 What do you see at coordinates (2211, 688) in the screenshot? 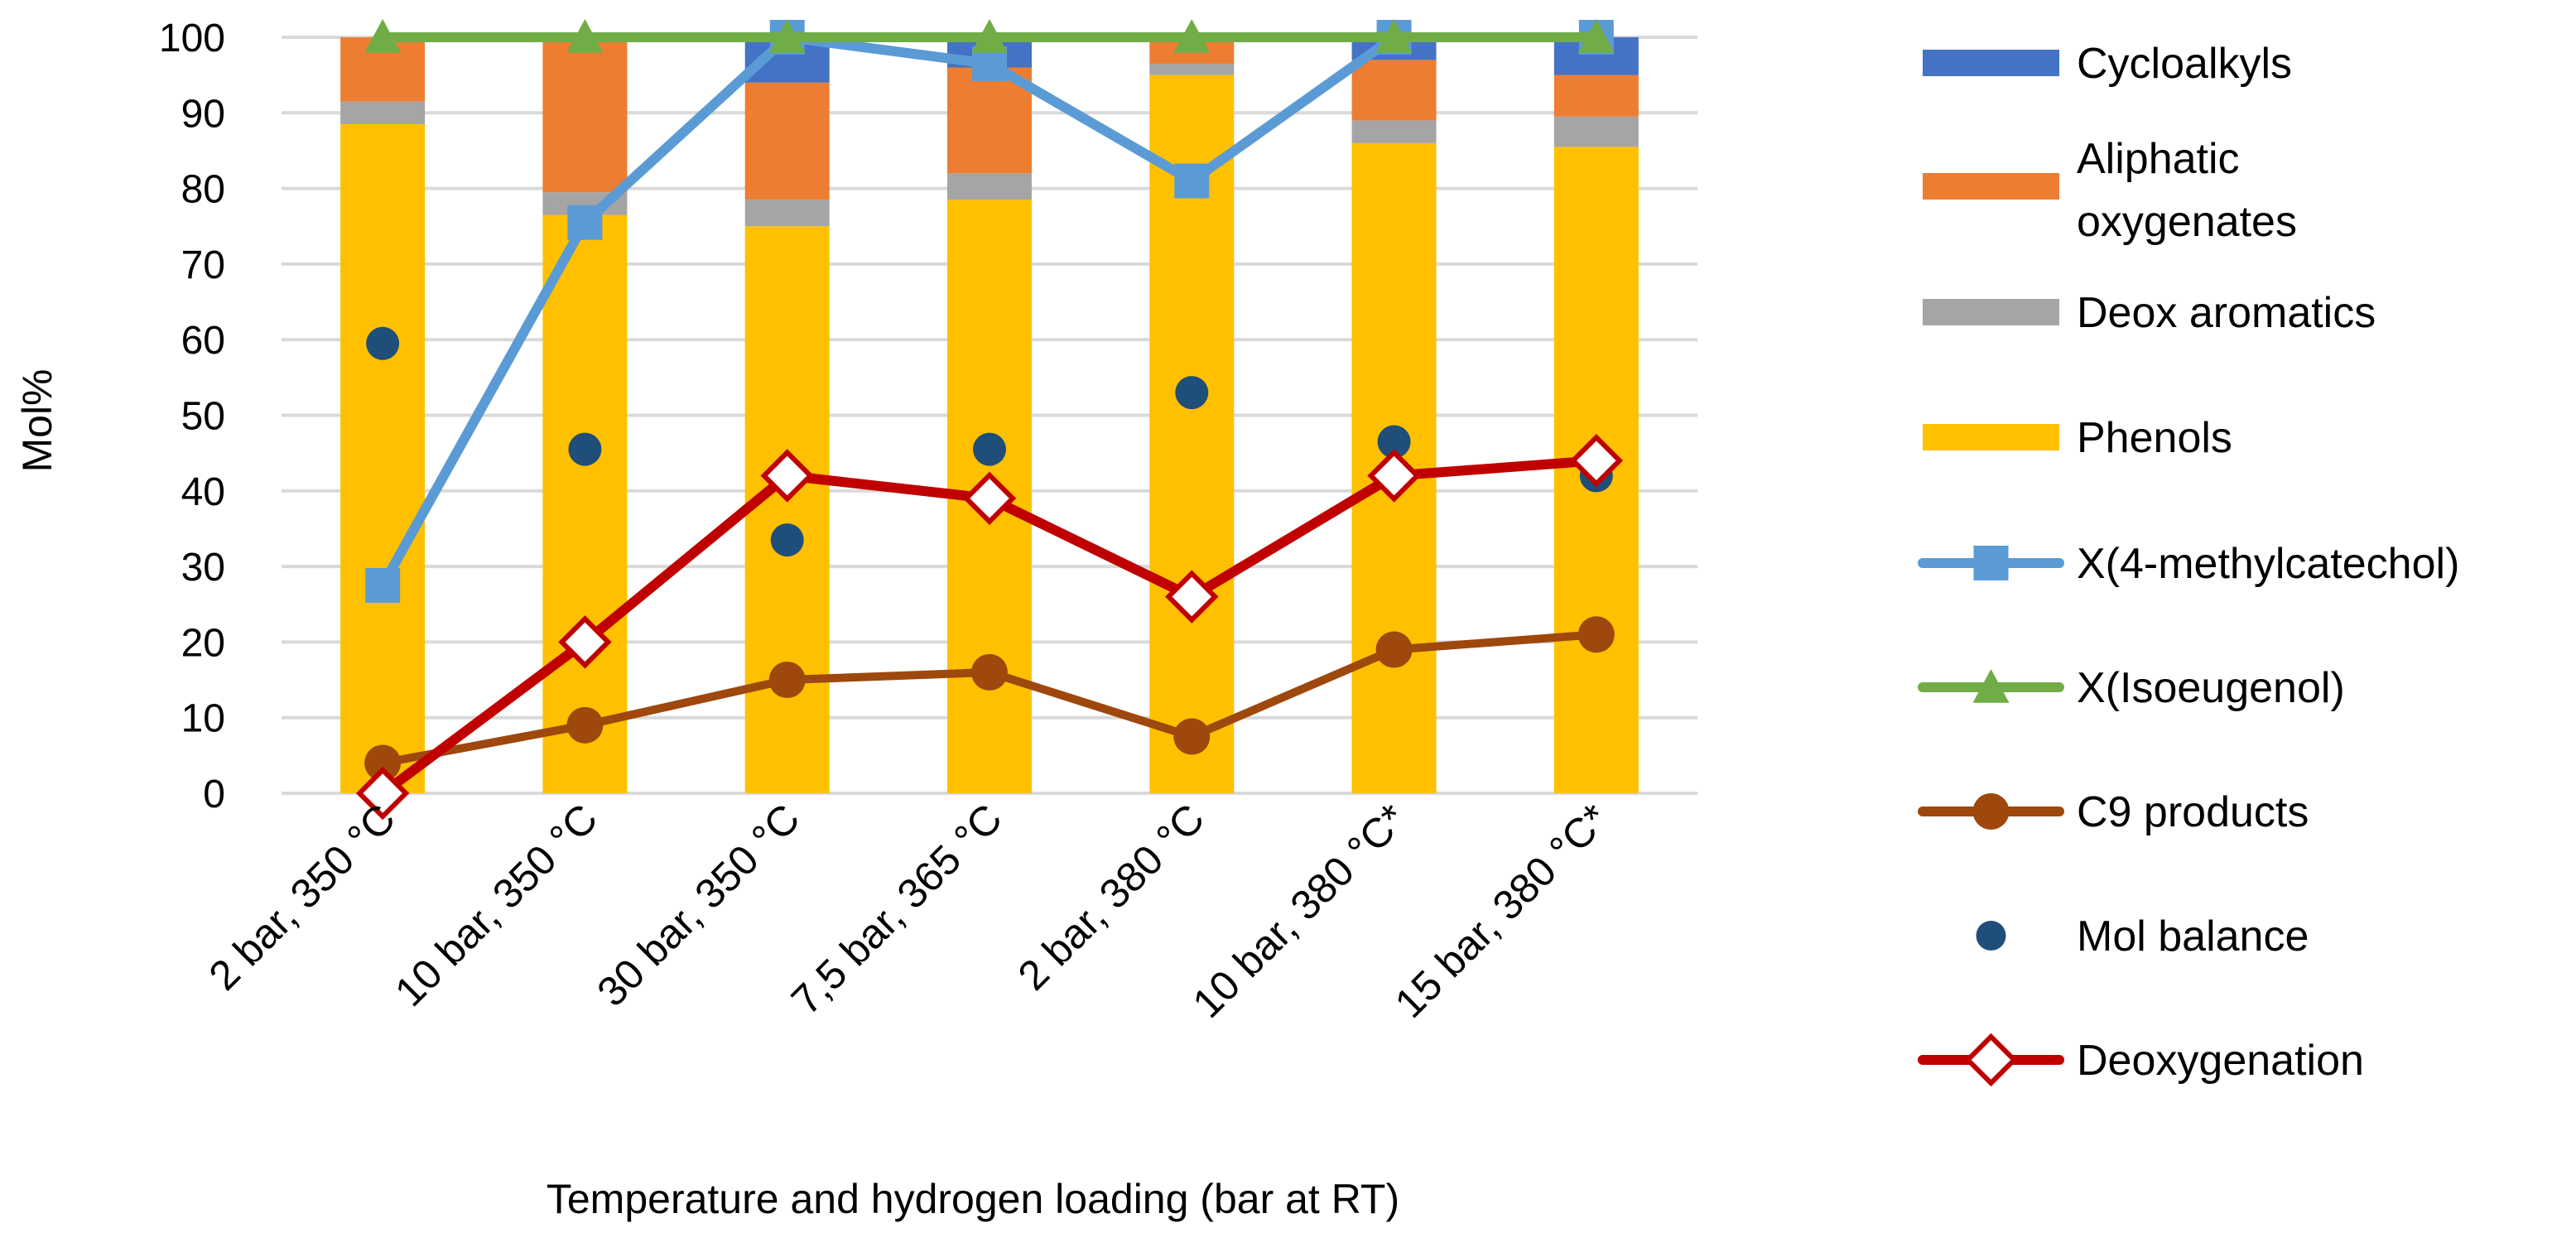
I see `legend-label-x-isoeugenol: X(Isoeugenol)` at bounding box center [2211, 688].